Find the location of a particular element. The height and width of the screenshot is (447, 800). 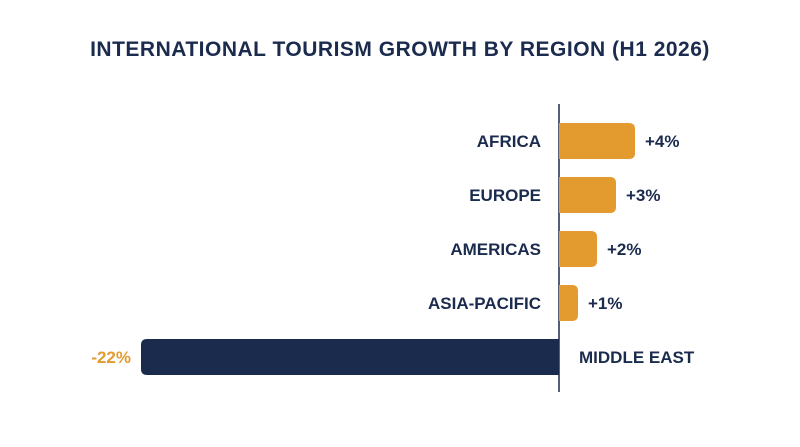

value-label-middle-east: -22% is located at coordinates (111, 357).